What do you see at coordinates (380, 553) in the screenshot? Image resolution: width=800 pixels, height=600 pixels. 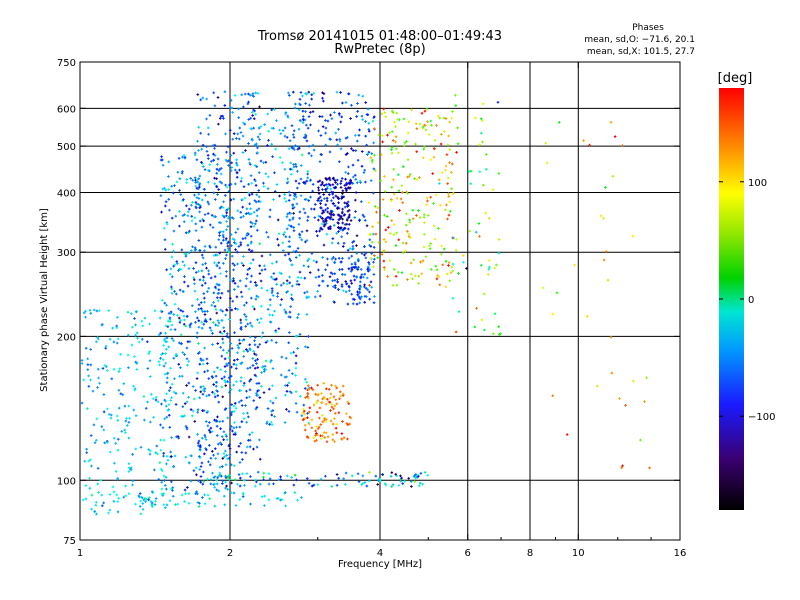 I see `x-tick-label: 4` at bounding box center [380, 553].